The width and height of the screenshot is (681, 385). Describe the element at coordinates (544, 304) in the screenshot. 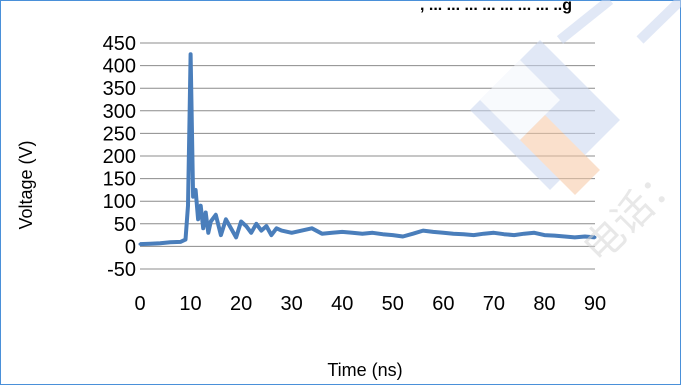

I see `x-tick-label-8: 80` at that location.